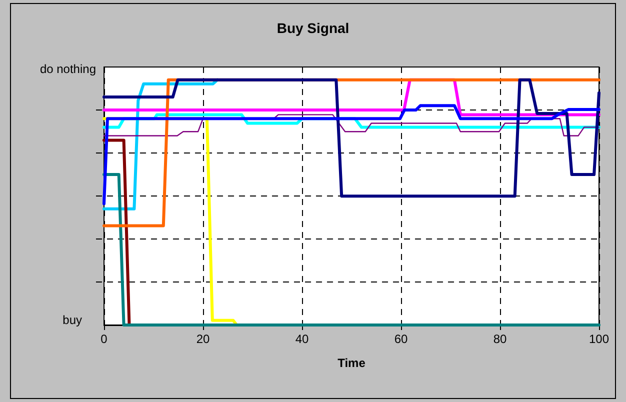 The width and height of the screenshot is (626, 402). What do you see at coordinates (302, 339) in the screenshot?
I see `x-tick-label: 40` at bounding box center [302, 339].